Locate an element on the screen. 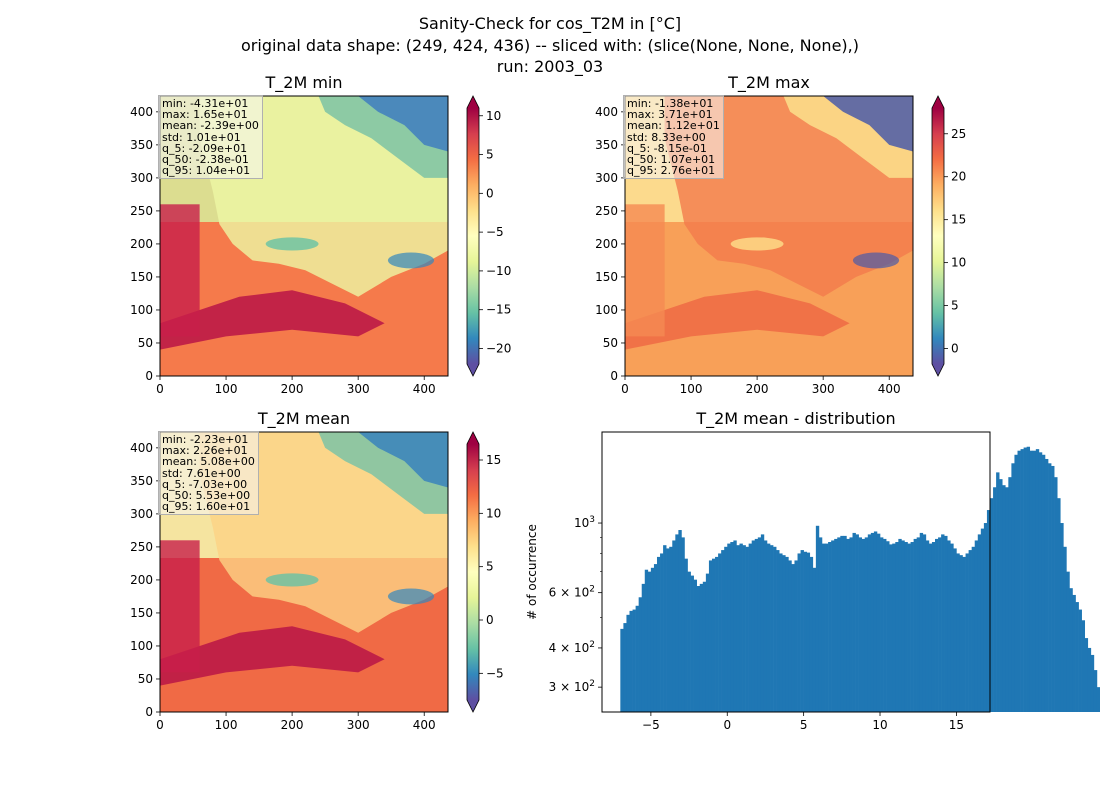 The image size is (1100, 800). map-max-y-tick-label: 250 is located at coordinates (606, 211).